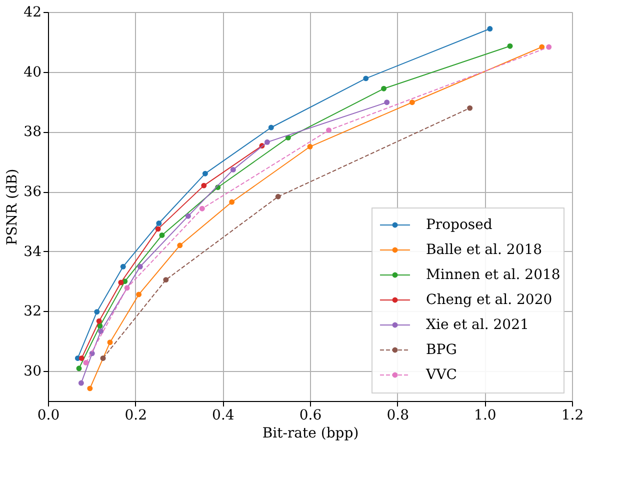 This screenshot has height=490, width=626. I want to click on x-tick-label: 0.0, so click(48, 416).